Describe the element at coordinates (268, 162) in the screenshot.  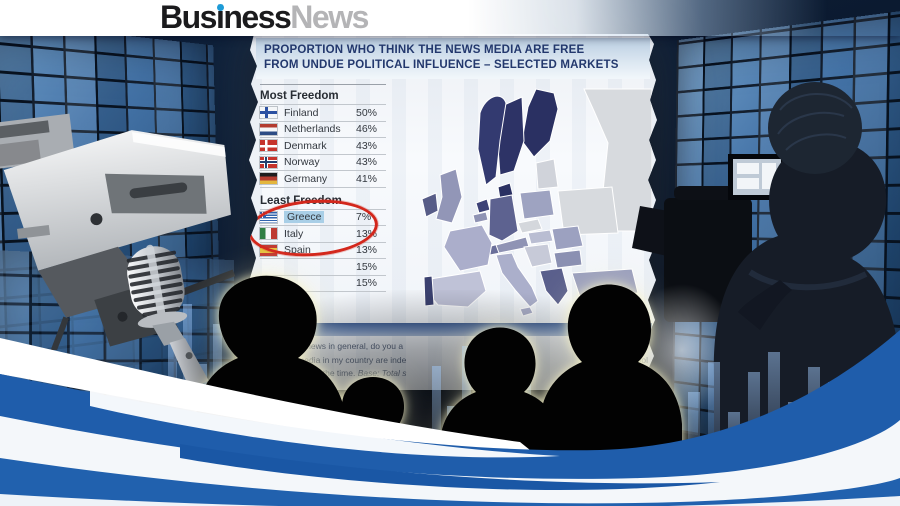
I see `norway-flag-icon` at that location.